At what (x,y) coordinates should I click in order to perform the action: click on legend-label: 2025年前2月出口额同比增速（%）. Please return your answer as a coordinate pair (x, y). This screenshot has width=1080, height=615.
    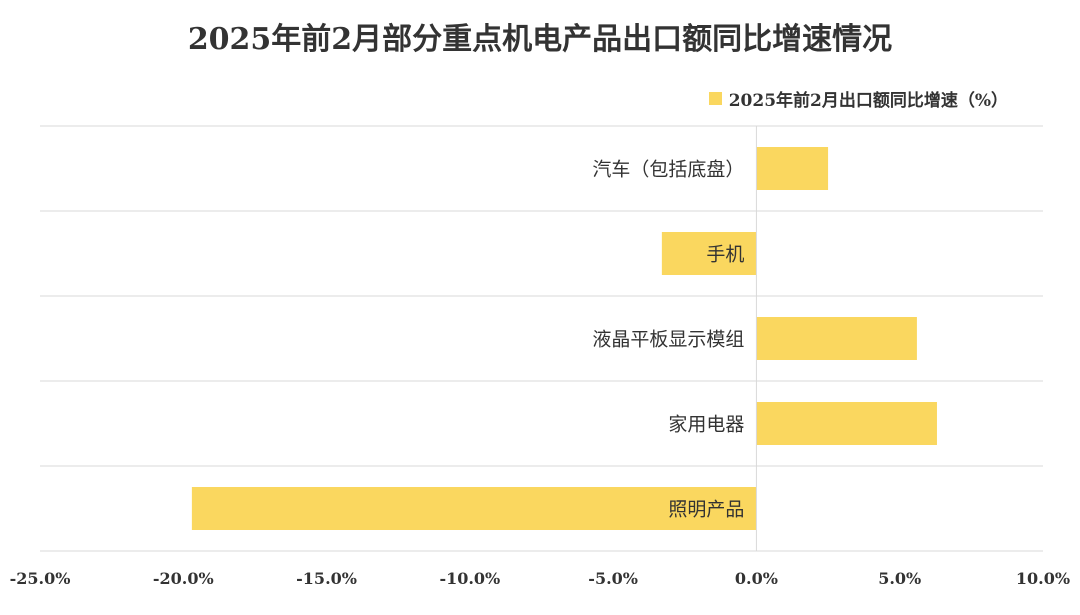
    Looking at the image, I should click on (868, 101).